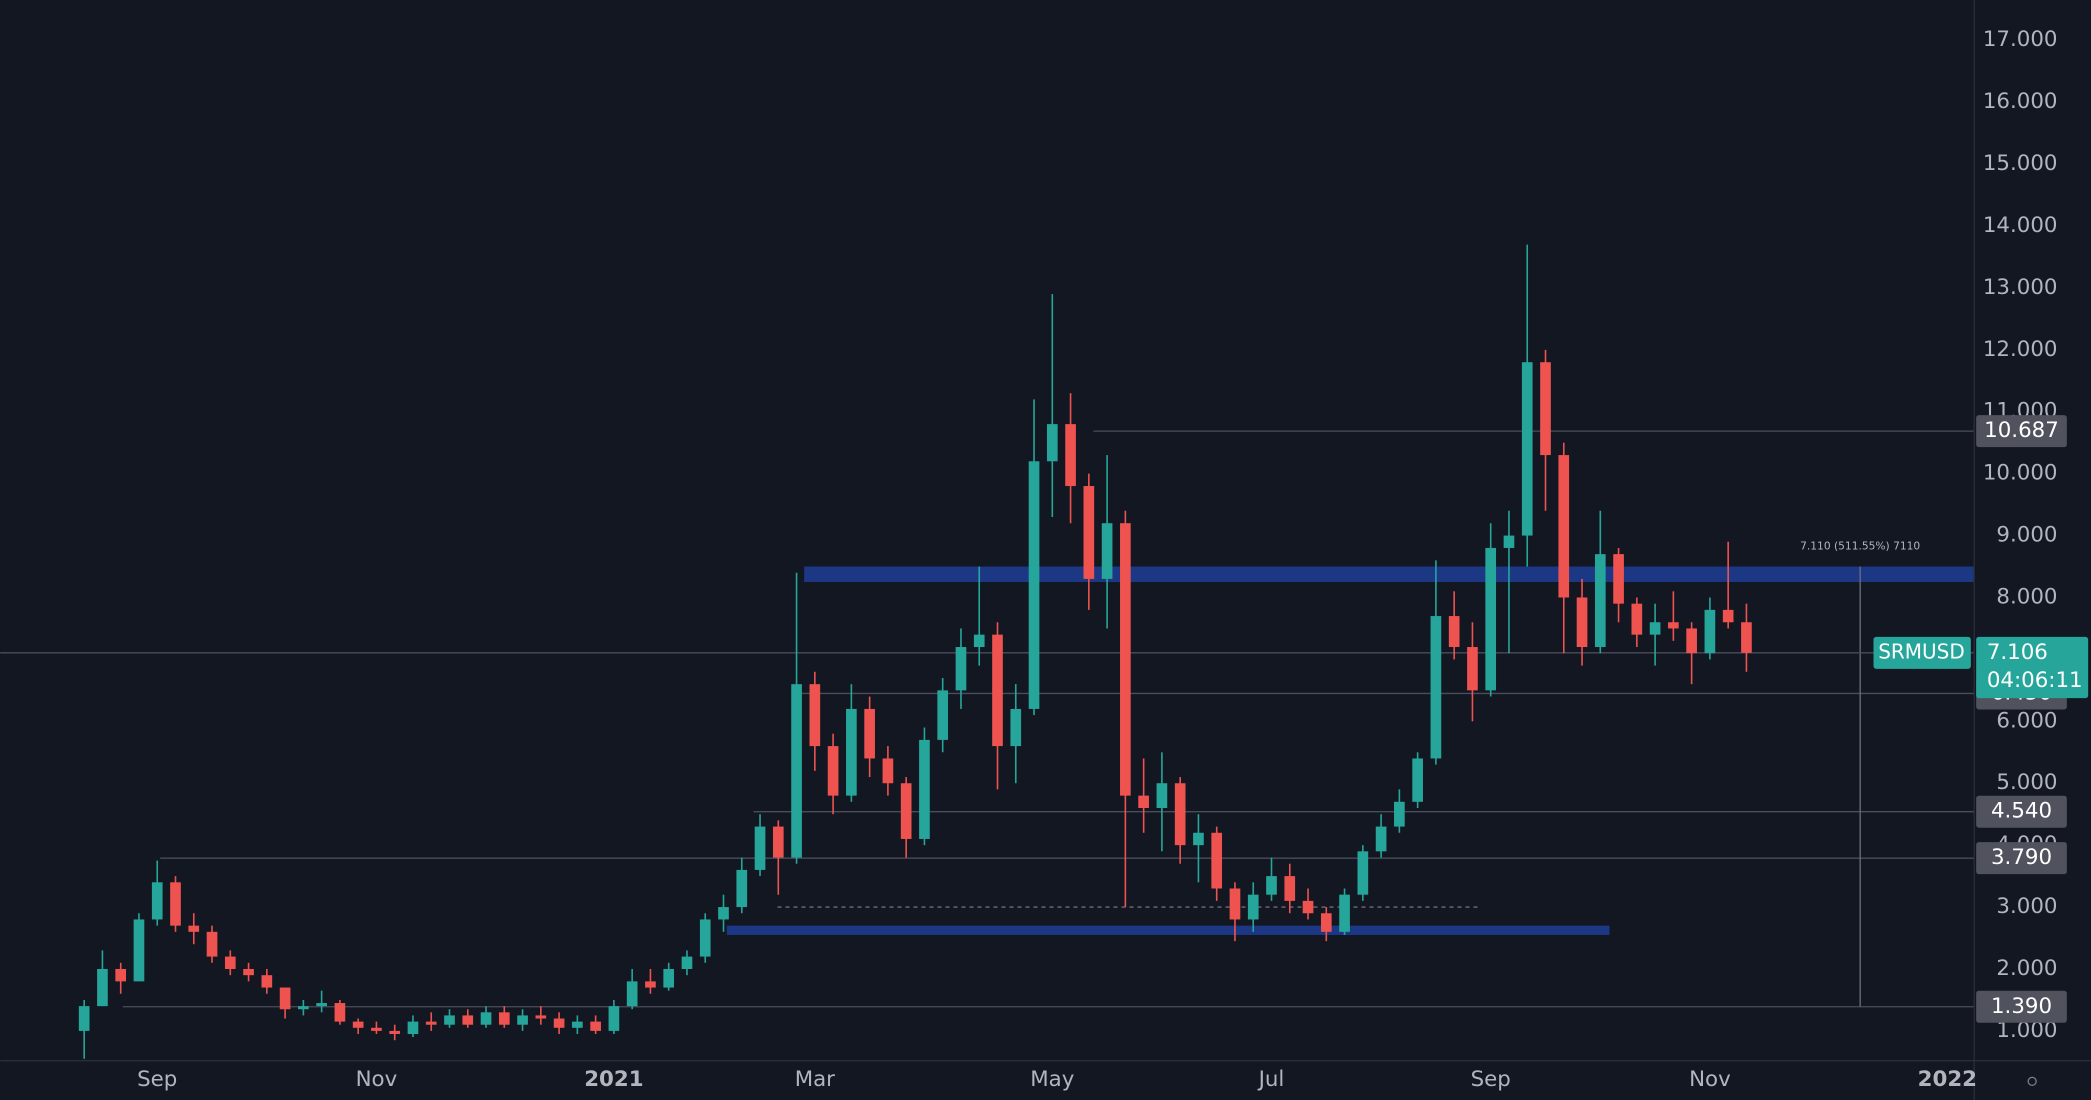  I want to click on y-tick-label: 13.000, so click(2020, 287).